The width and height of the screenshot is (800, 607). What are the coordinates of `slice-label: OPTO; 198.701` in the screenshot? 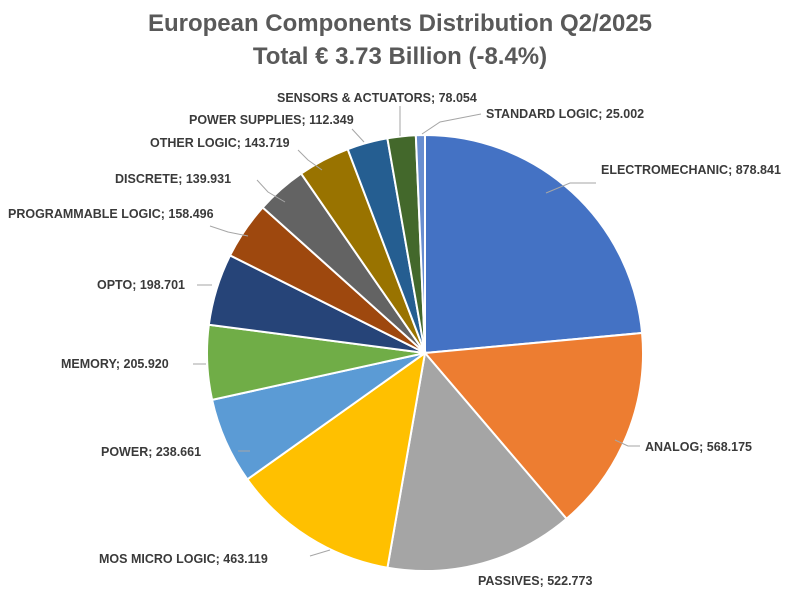 It's located at (141, 285).